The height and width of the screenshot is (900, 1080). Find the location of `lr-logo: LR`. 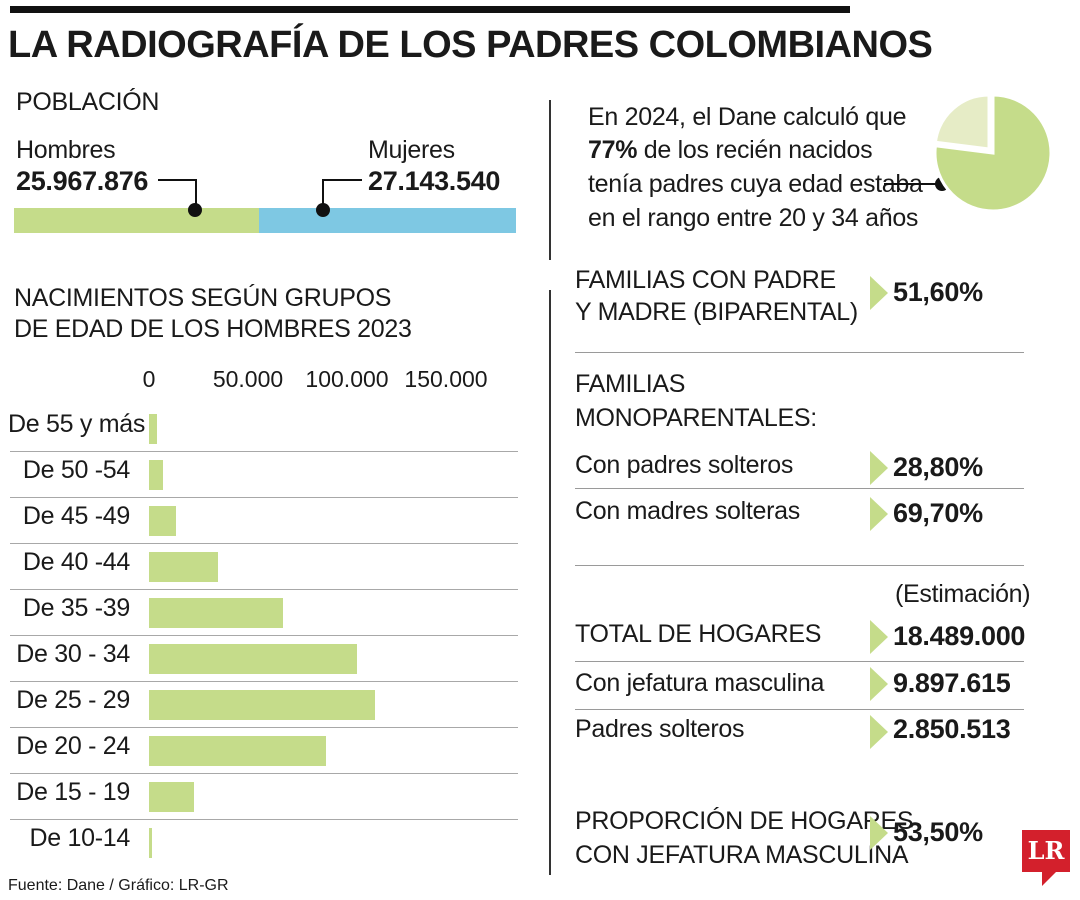

lr-logo: LR is located at coordinates (1046, 851).